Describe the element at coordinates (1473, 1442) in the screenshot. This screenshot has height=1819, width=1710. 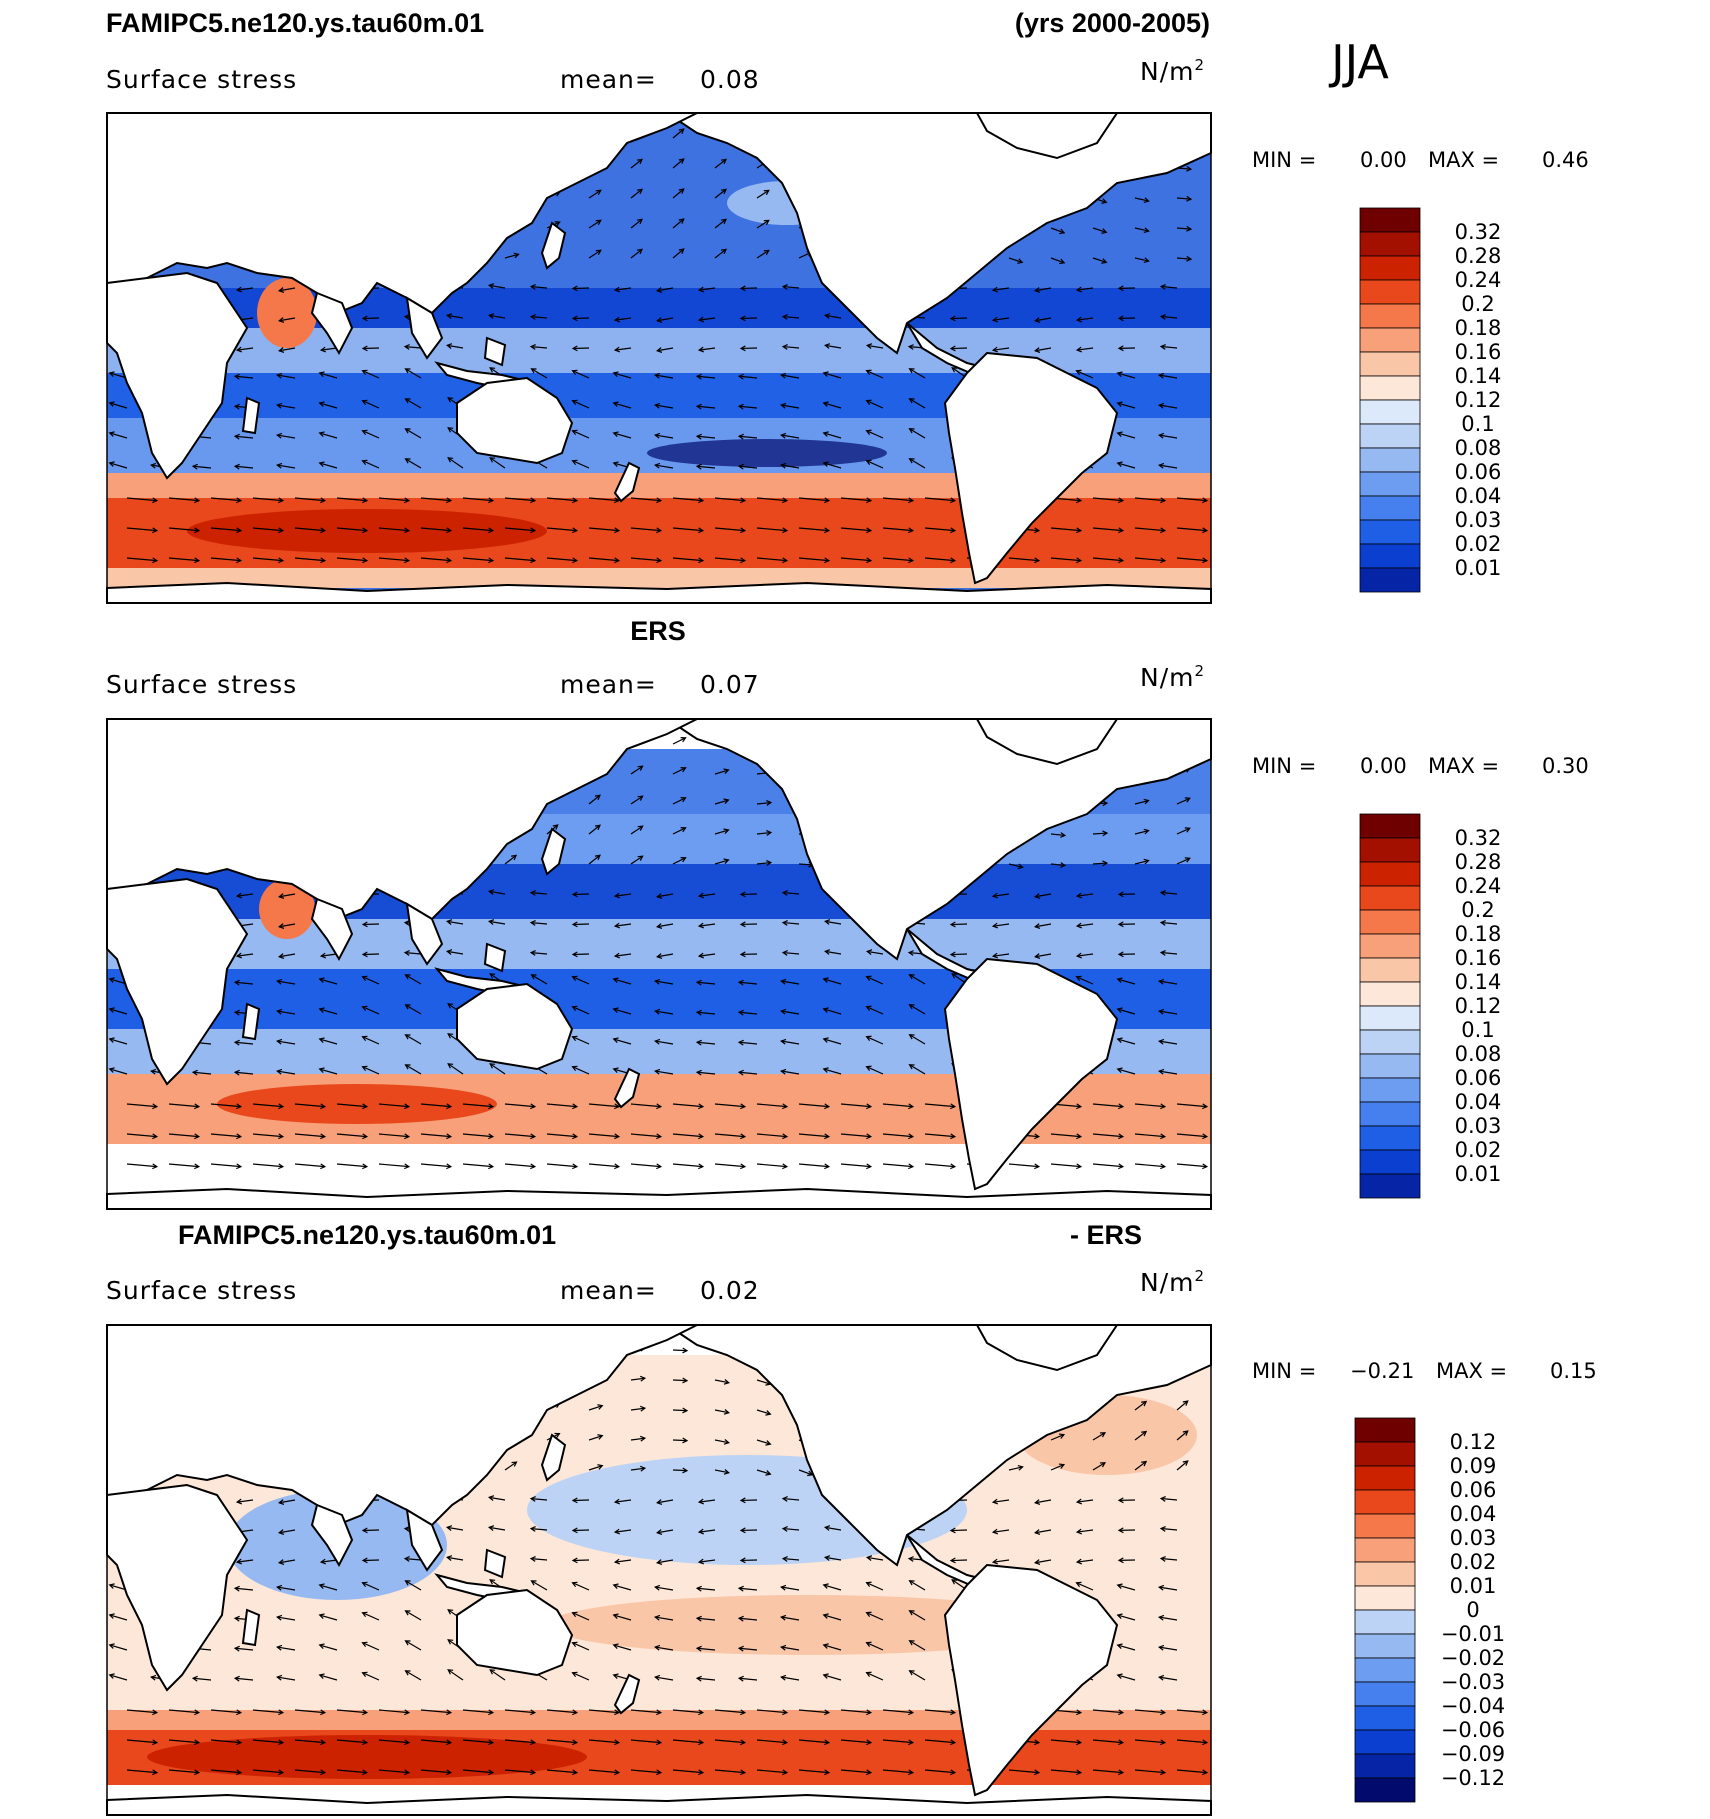
I see `colorbar-tick-label: 0.12` at that location.